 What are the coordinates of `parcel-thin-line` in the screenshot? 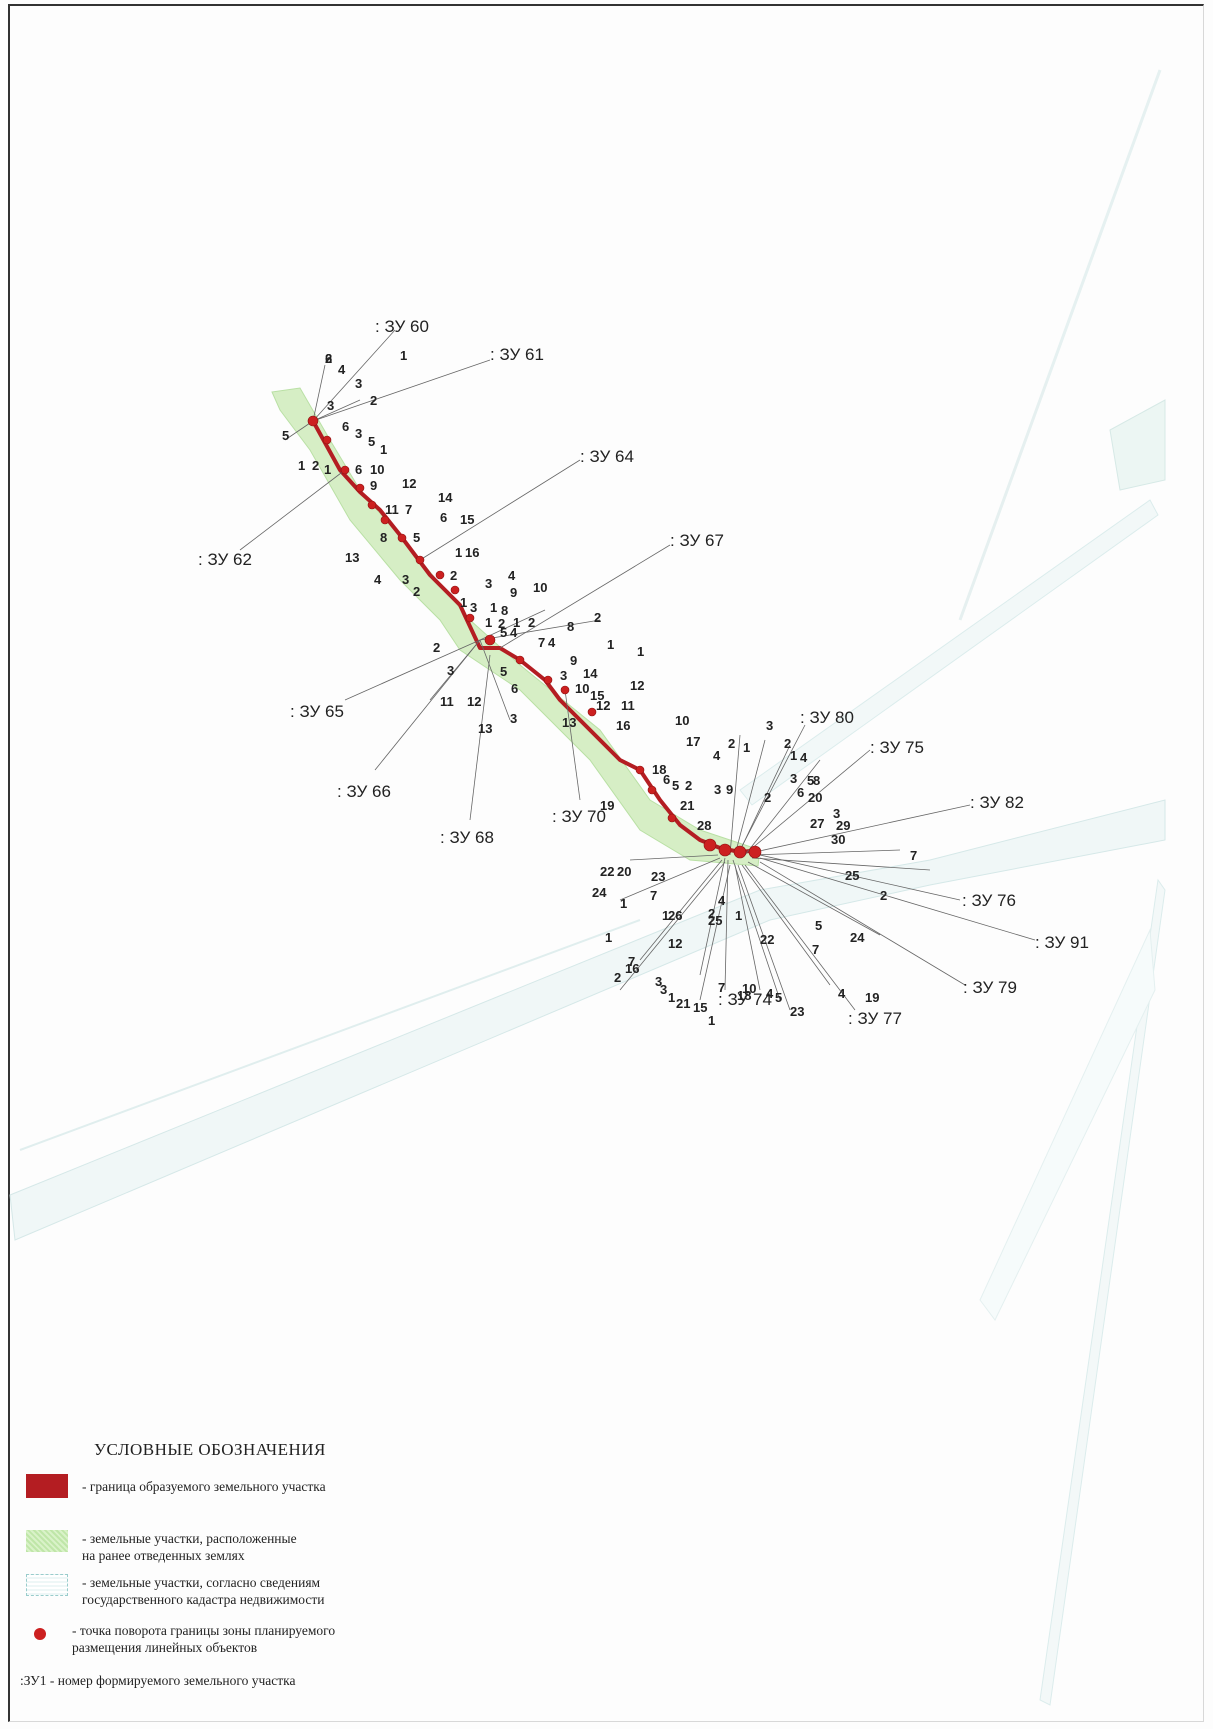 It's located at (1060, 345).